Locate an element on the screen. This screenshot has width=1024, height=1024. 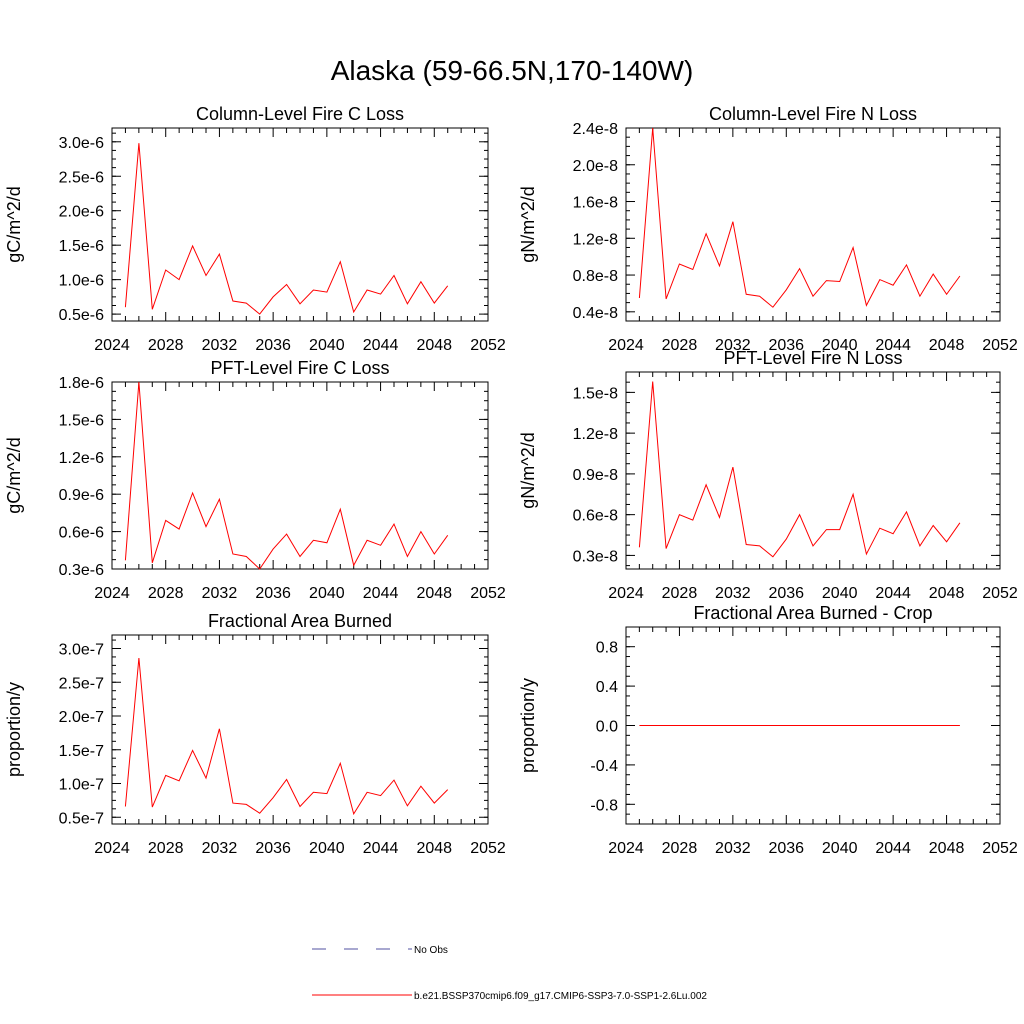
y-tick-label: 1.8e-6 is located at coordinates (81, 383).